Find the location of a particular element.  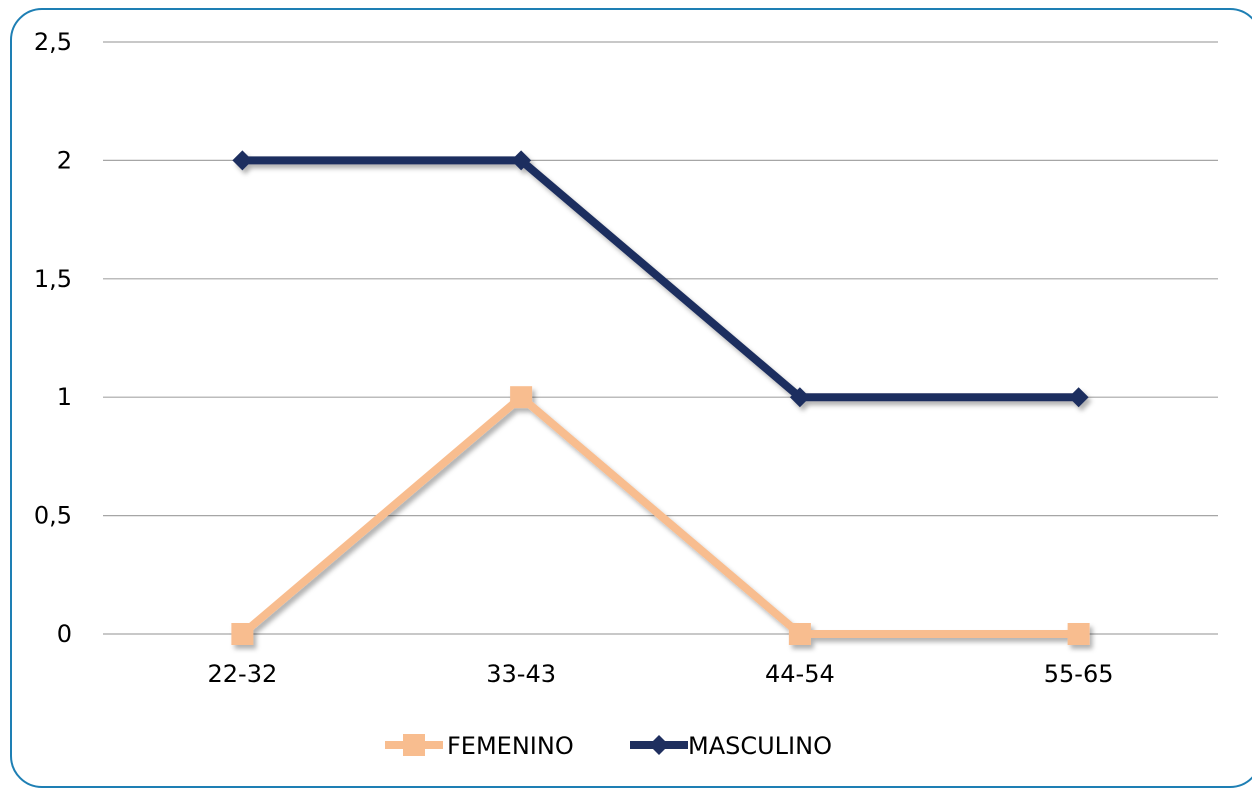

y-axis-tick-labels: 0 0,5 1 1,5 2 2,5 is located at coordinates (53, 338).